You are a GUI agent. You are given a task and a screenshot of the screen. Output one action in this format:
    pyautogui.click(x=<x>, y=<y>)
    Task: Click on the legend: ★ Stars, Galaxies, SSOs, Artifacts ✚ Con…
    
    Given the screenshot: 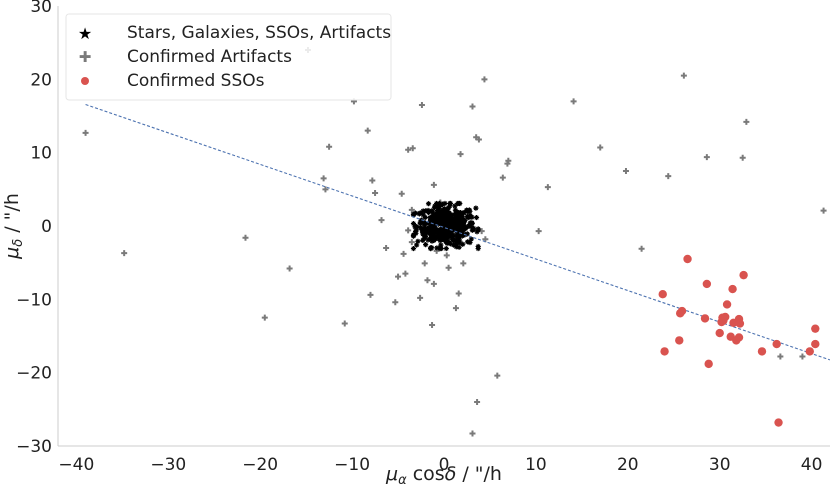 What is the action you would take?
    pyautogui.click(x=228, y=57)
    